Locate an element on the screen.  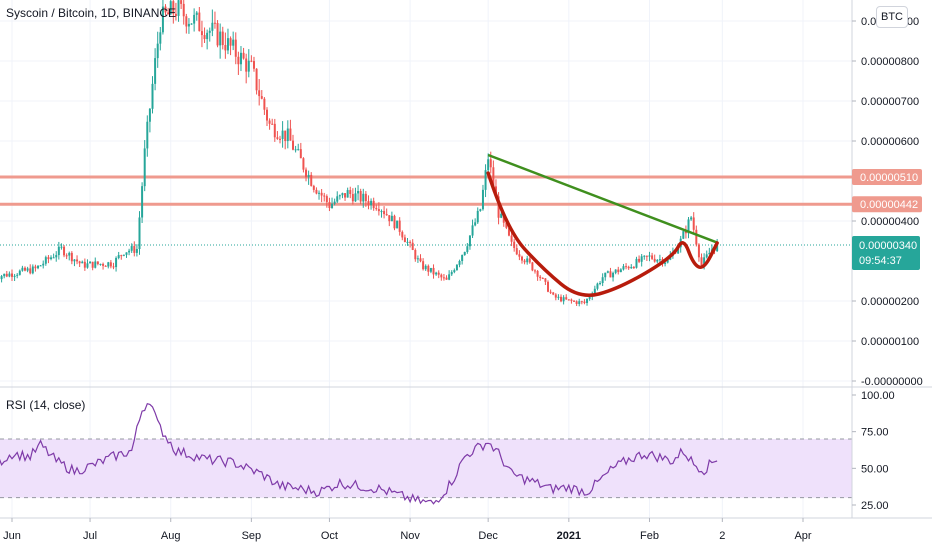
time-tick-label: Jun is located at coordinates (12, 536).